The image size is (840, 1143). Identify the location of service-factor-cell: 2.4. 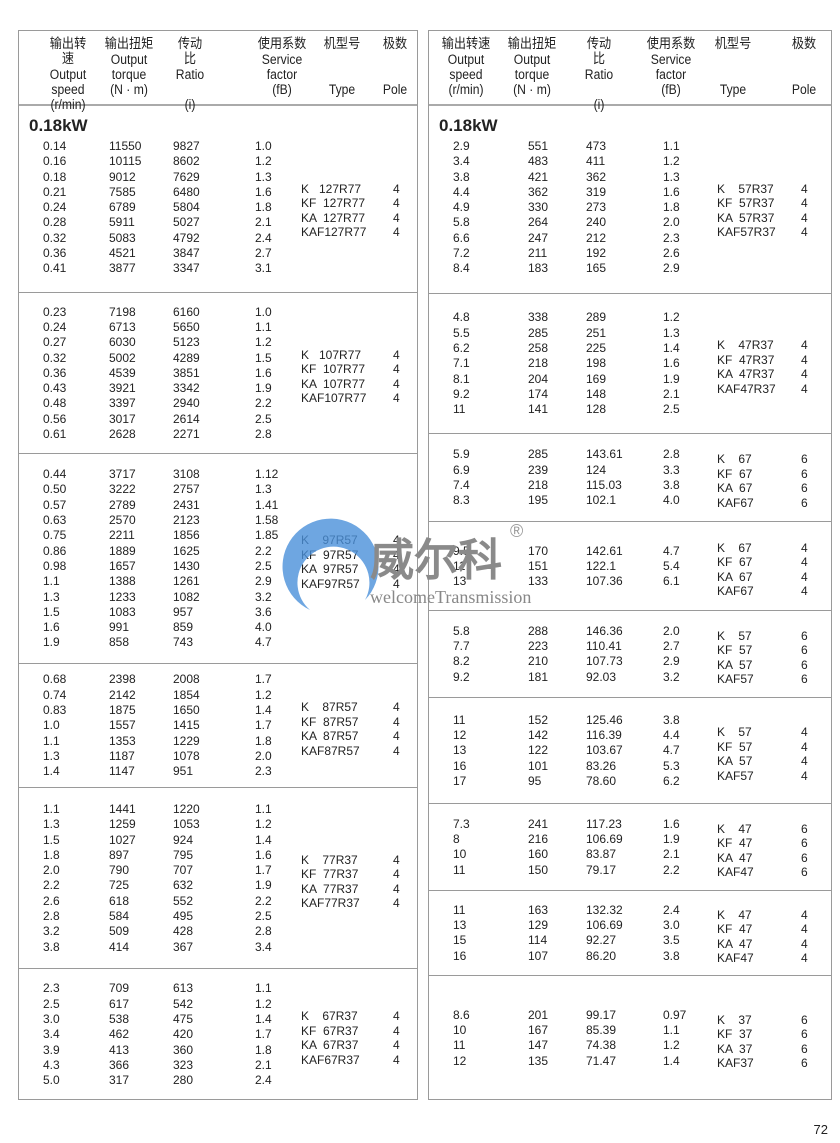
(263, 237).